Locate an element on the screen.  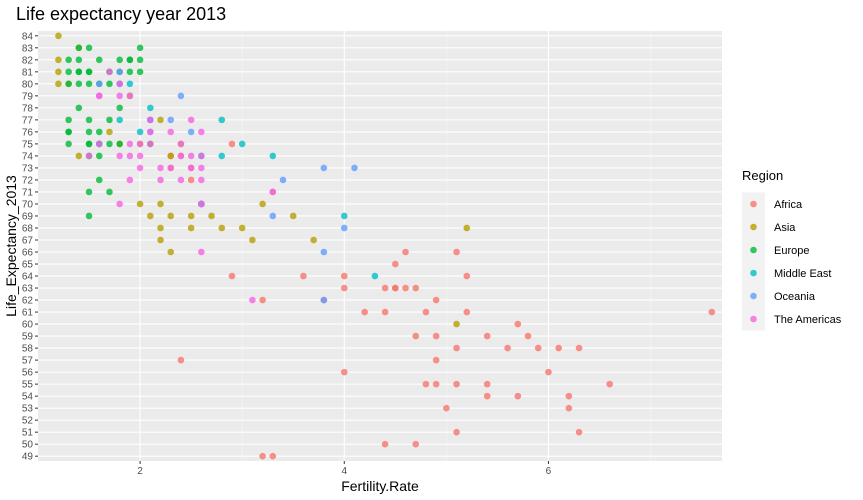
y-tick-label: 83 is located at coordinates (28, 48).